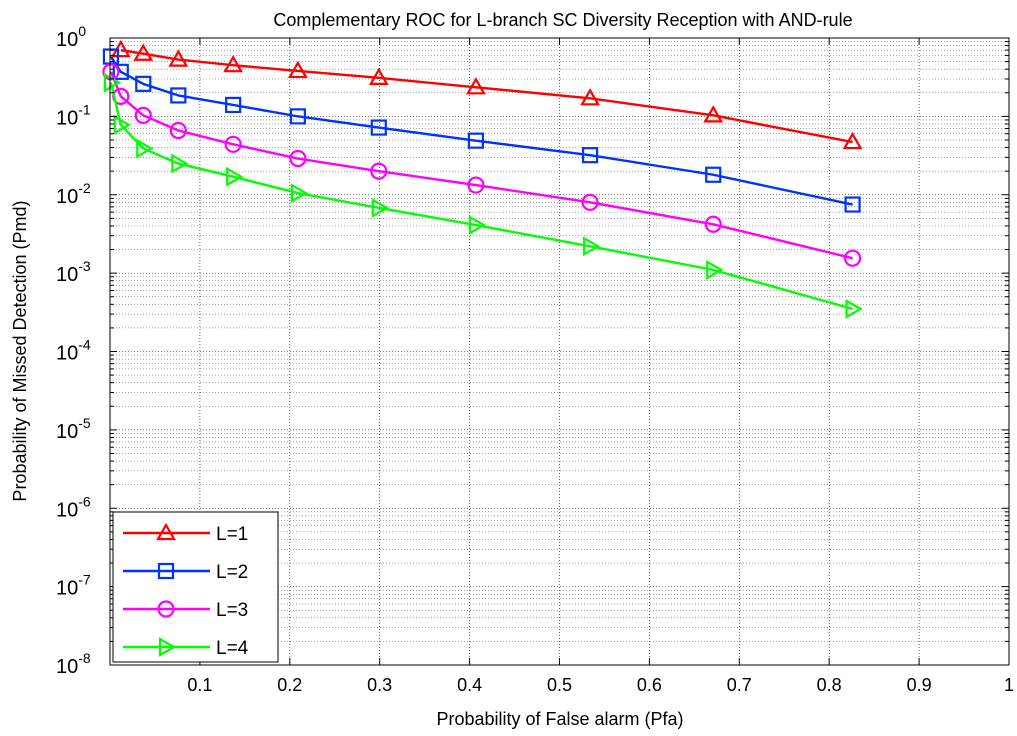 The height and width of the screenshot is (736, 1017). What do you see at coordinates (185, 572) in the screenshot?
I see `legend-entry: L=2` at bounding box center [185, 572].